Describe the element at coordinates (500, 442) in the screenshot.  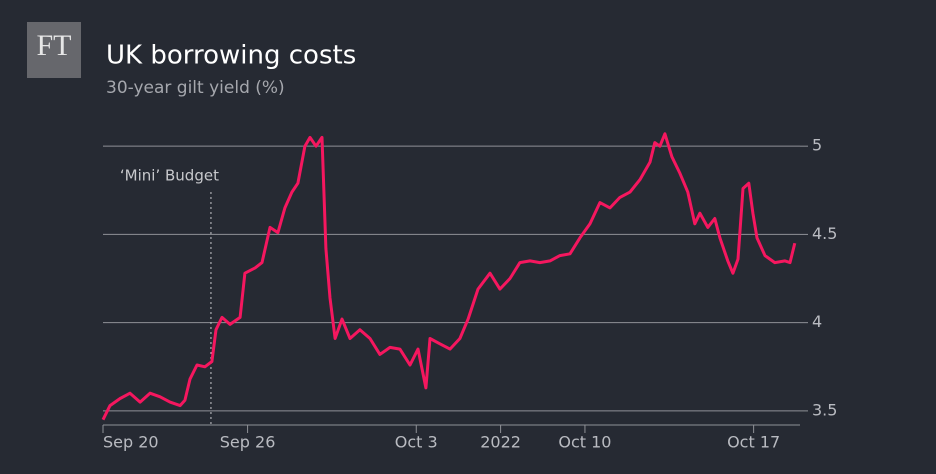
I see `x-tick-label: 2022` at that location.